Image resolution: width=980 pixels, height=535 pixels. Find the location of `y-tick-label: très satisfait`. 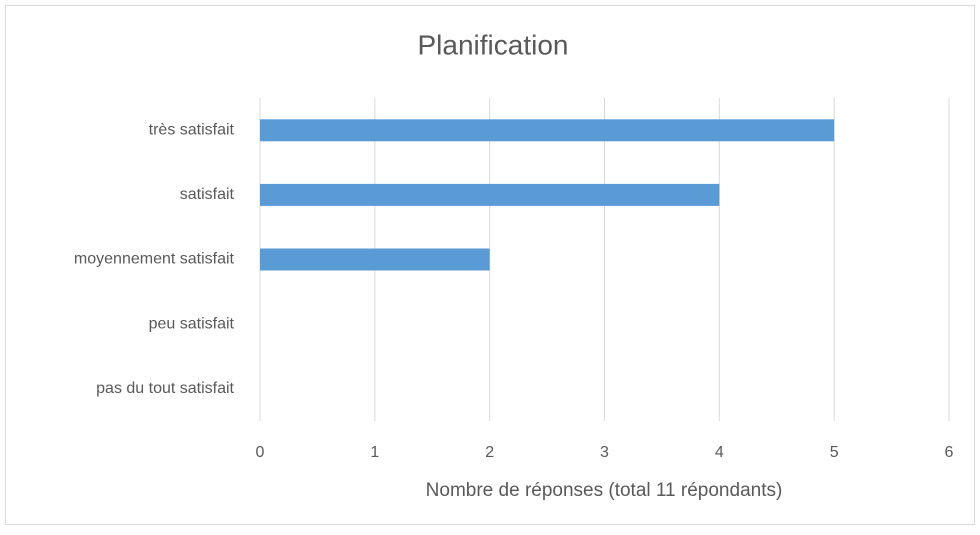

y-tick-label: très satisfait is located at coordinates (192, 130).